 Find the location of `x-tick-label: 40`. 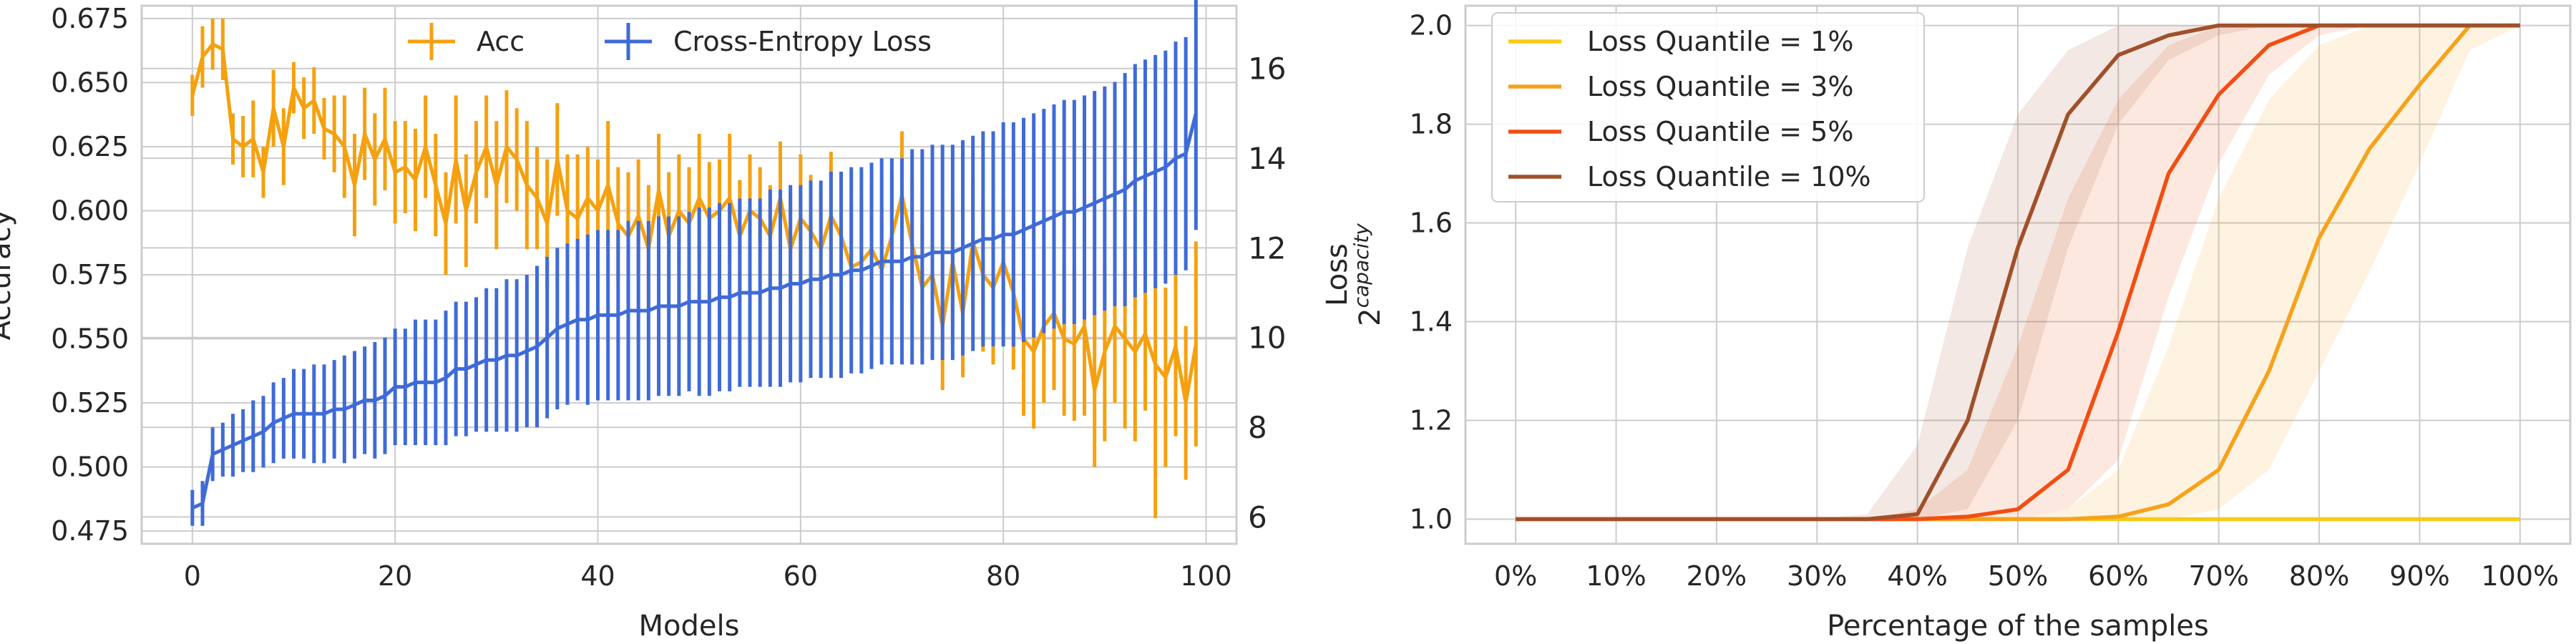

x-tick-label: 40 is located at coordinates (597, 576).